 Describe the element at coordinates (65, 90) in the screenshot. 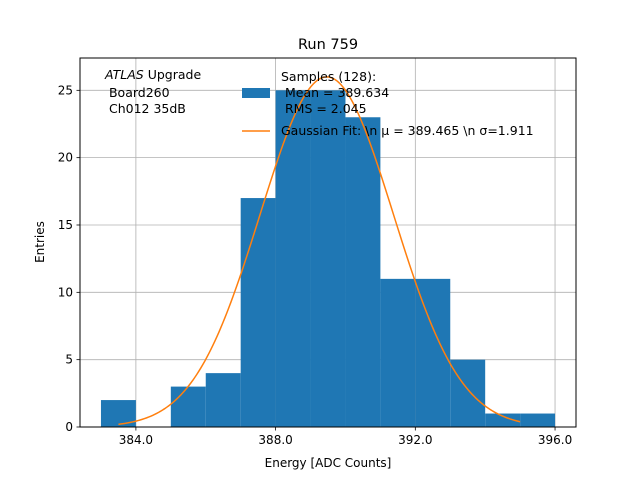

I see `y-tick-label: 25` at that location.